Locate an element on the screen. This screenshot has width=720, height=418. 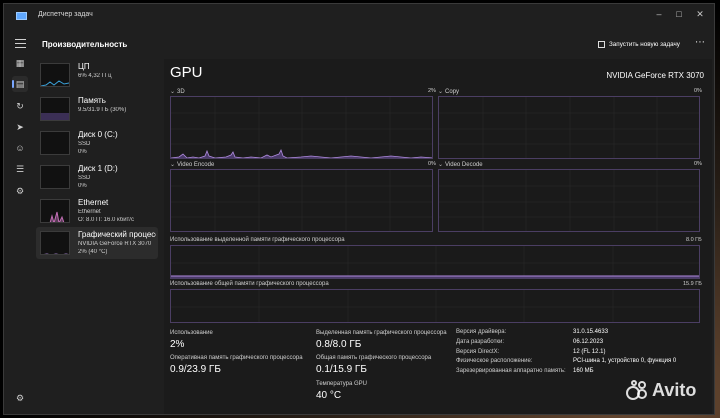
driver-date-label: Дата разработки: is located at coordinates (480, 342).